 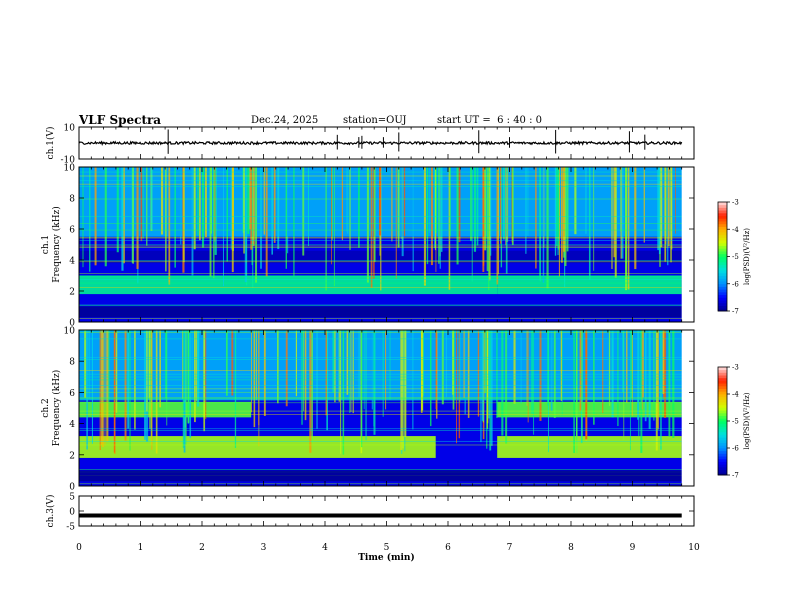 I want to click on y-tick-label: 4, so click(x=72, y=425).